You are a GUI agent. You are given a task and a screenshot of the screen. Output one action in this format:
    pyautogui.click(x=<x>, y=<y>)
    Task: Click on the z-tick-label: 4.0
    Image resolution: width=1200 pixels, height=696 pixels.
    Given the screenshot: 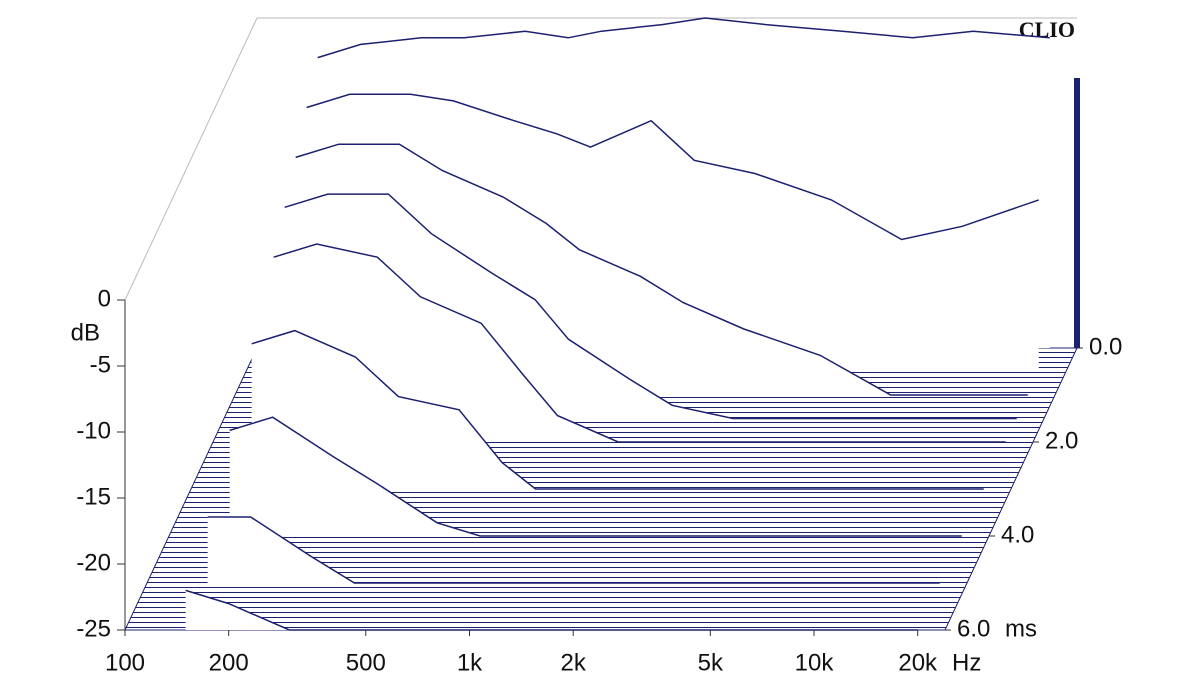 What is the action you would take?
    pyautogui.click(x=1017, y=534)
    